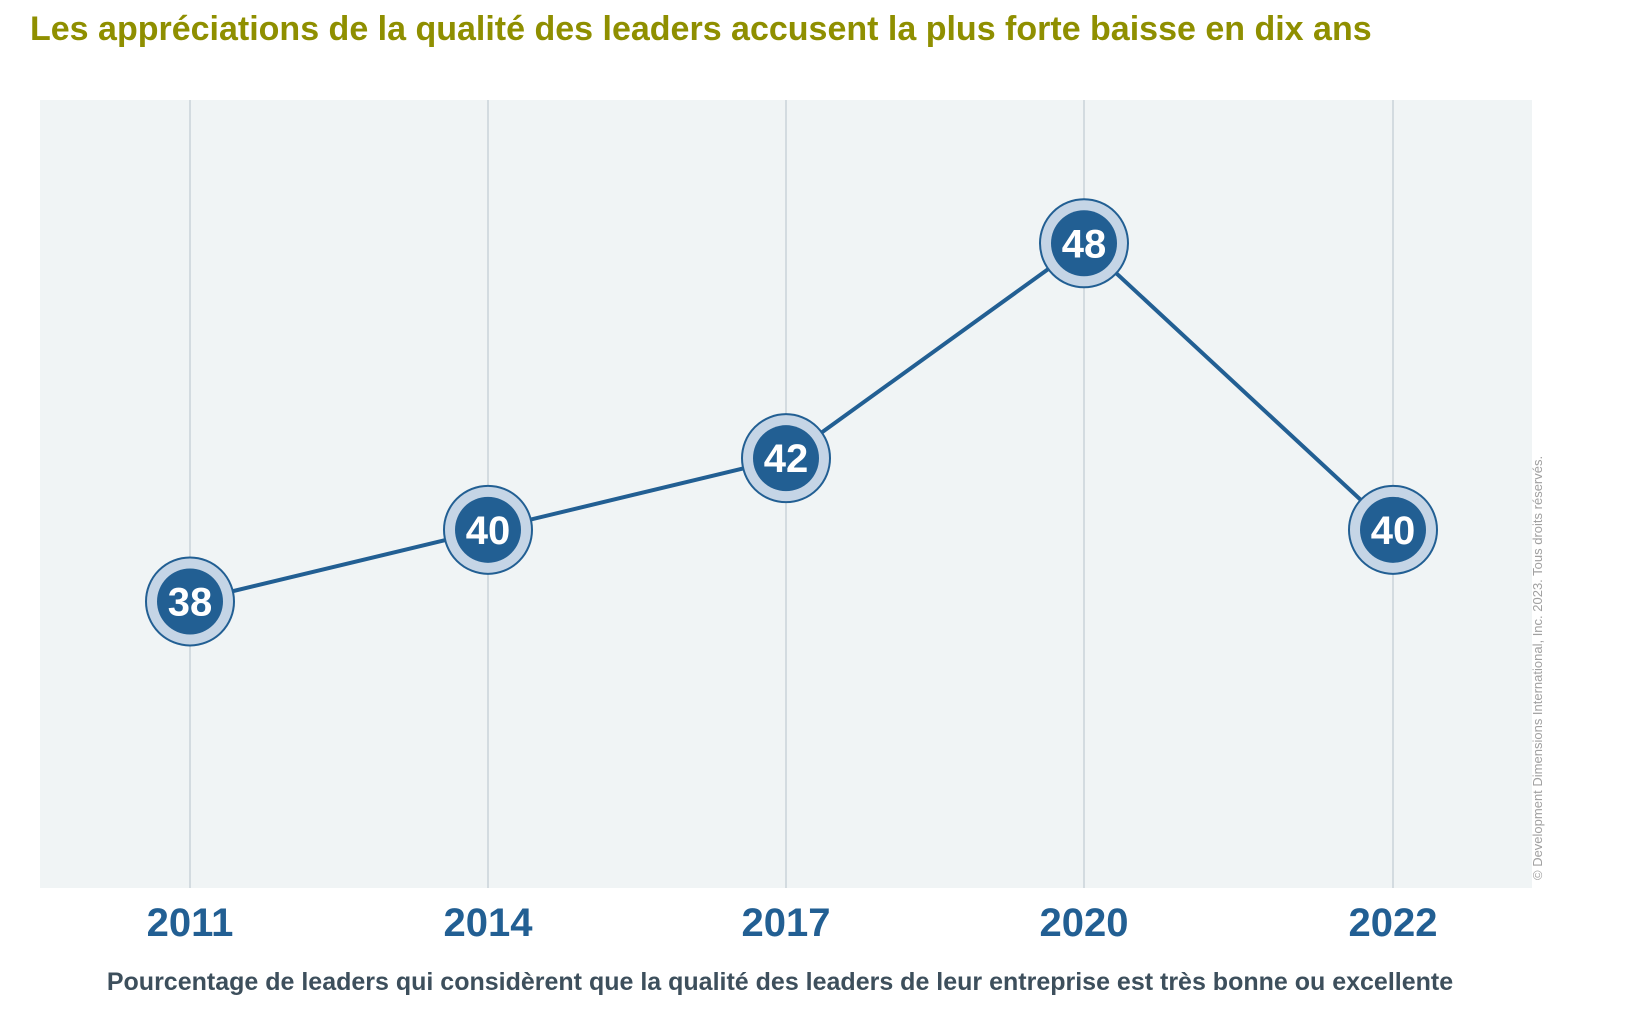 Image resolution: width=1650 pixels, height=1035 pixels. I want to click on x-axis-tick-labels: 2011 2014 2017 2020 2022, so click(792, 923).